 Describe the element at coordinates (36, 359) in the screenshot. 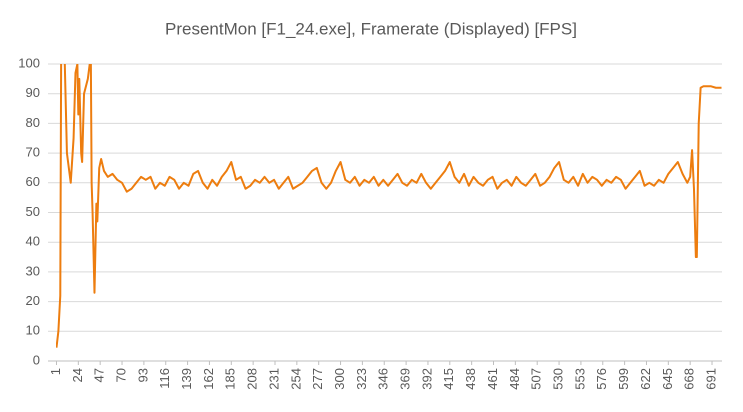

I see `y-tick-label: 0` at that location.